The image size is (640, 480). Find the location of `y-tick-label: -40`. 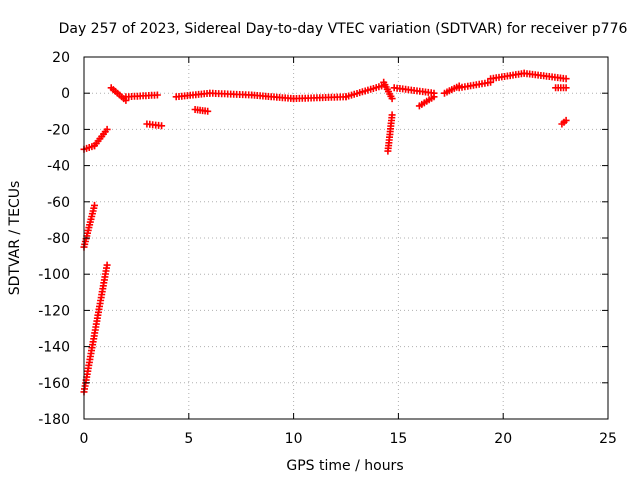

y-tick-label: -40 is located at coordinates (58, 167).